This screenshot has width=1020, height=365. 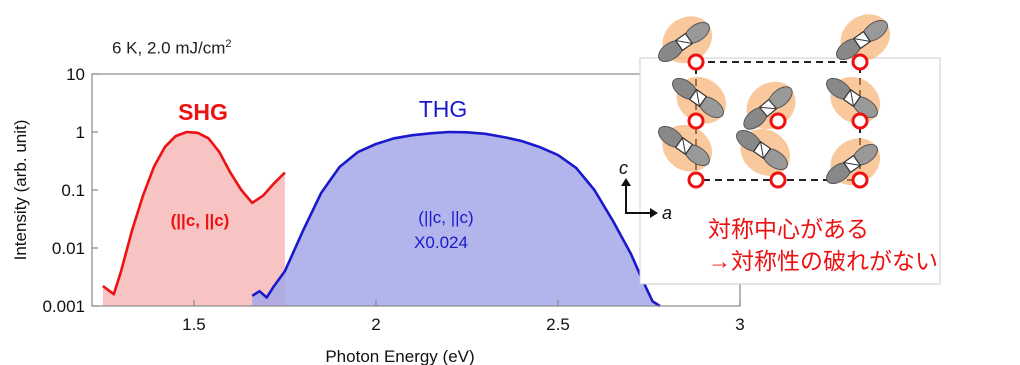 I want to click on series-area-shg, so click(x=193, y=219).